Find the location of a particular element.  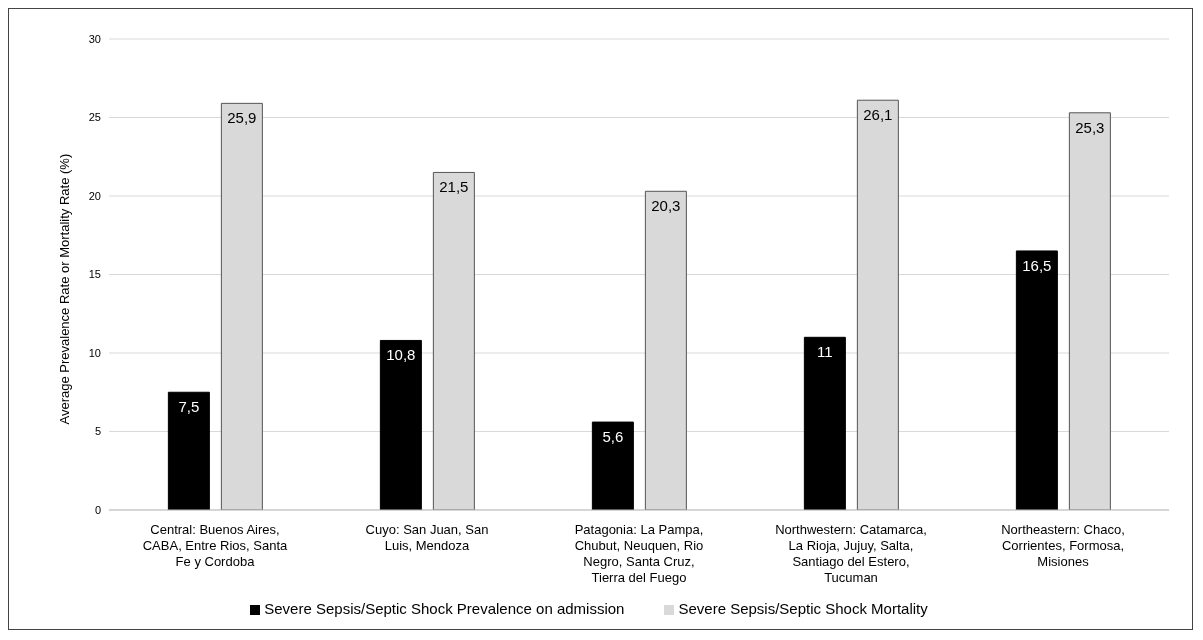

y-tick-label: 5 is located at coordinates (97, 431).